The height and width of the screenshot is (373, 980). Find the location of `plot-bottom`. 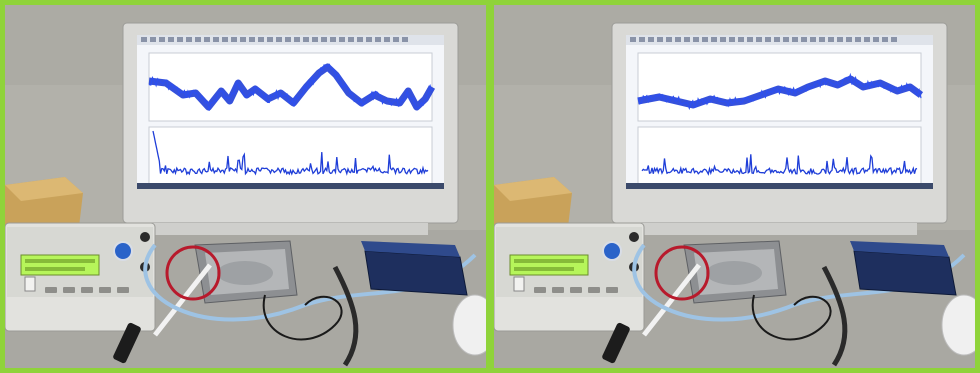

plot-bottom is located at coordinates (779, 157).